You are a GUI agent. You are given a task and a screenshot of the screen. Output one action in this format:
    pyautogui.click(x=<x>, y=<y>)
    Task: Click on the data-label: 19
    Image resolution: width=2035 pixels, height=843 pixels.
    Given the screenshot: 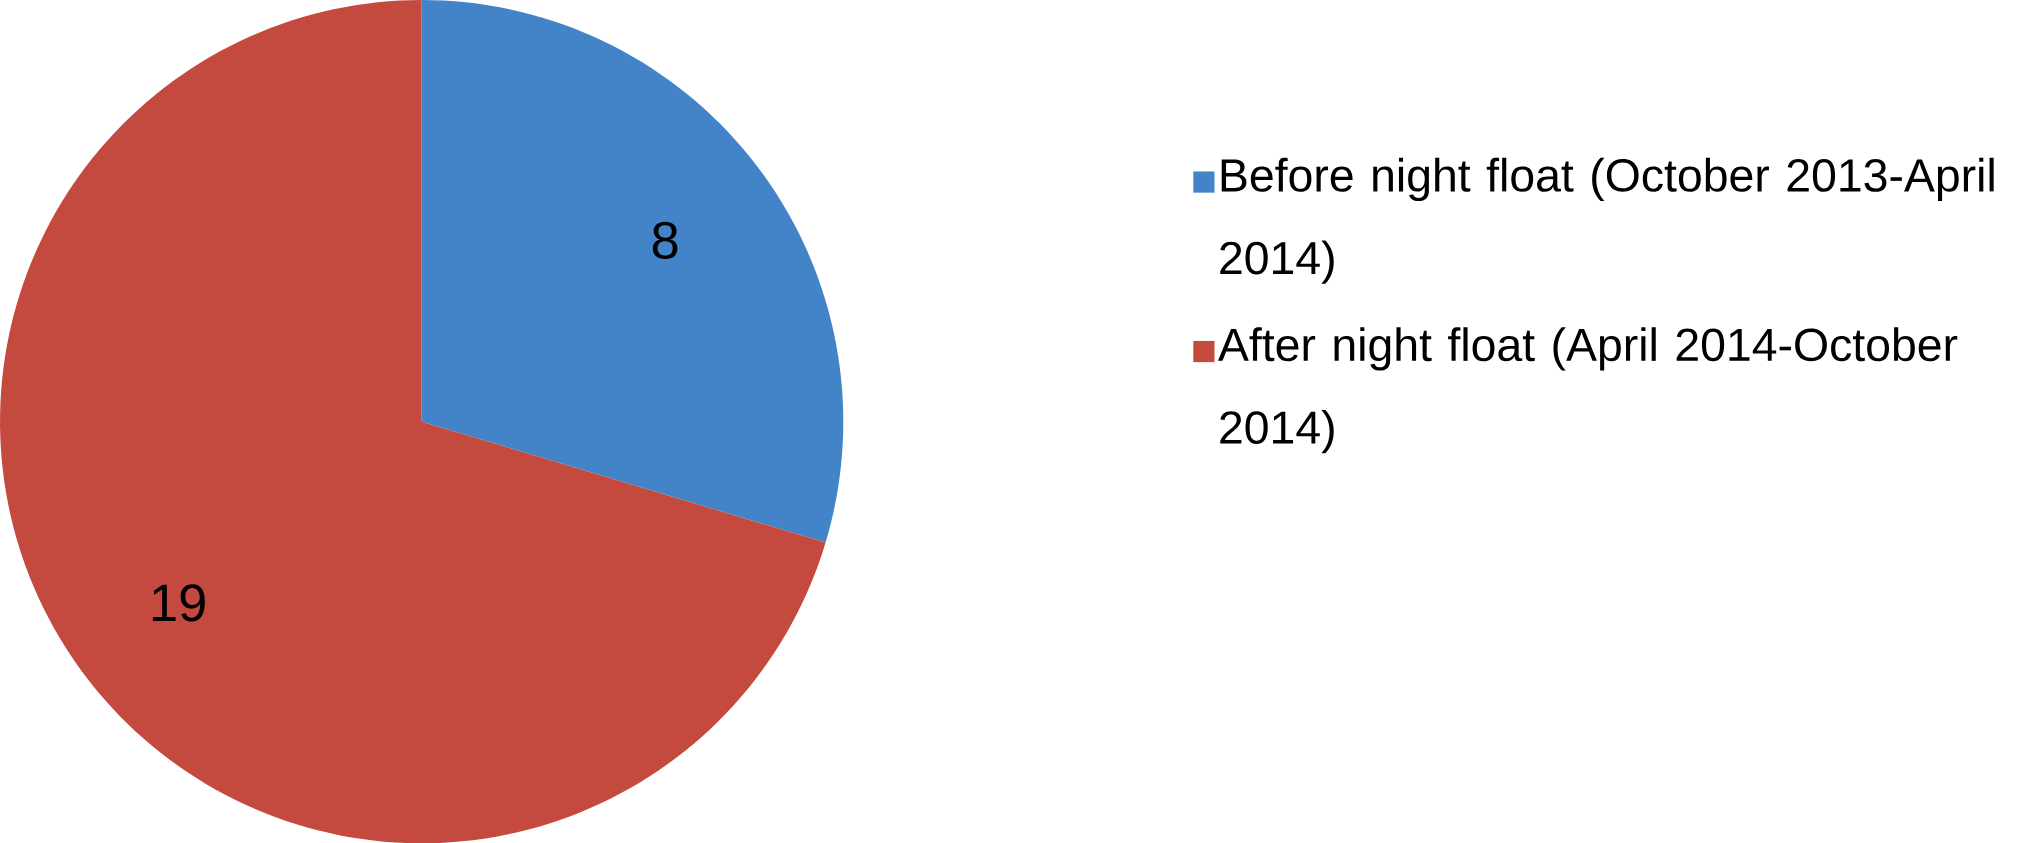 What is the action you would take?
    pyautogui.click(x=178, y=603)
    